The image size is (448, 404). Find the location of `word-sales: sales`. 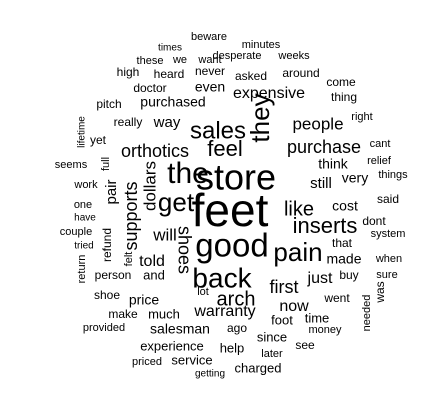

word-sales: sales is located at coordinates (218, 130).